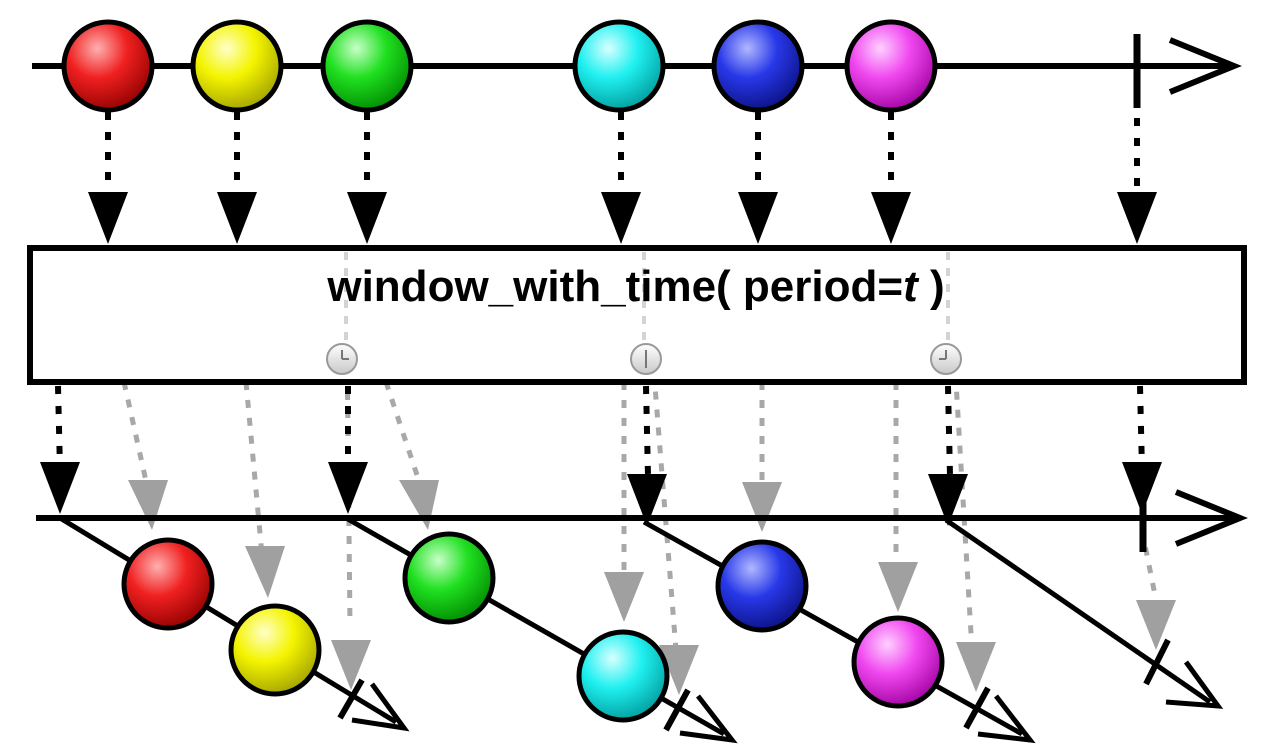  What do you see at coordinates (891, 66) in the screenshot?
I see `marble-magenta` at bounding box center [891, 66].